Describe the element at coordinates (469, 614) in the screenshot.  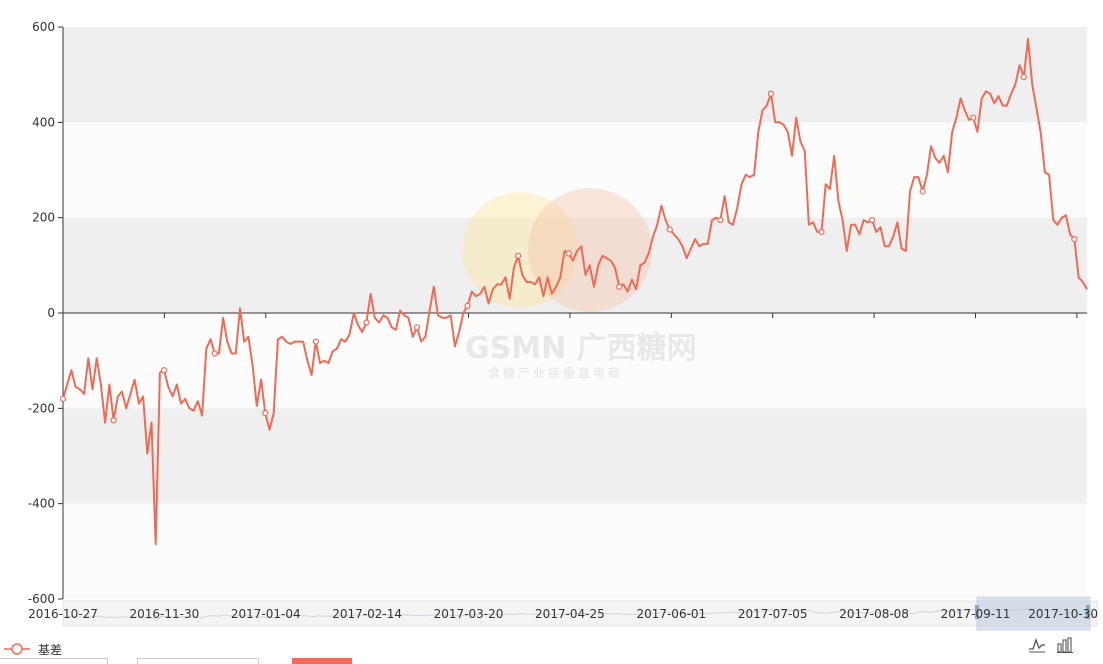
I see `x-tick-label: 2017-03-20` at that location.